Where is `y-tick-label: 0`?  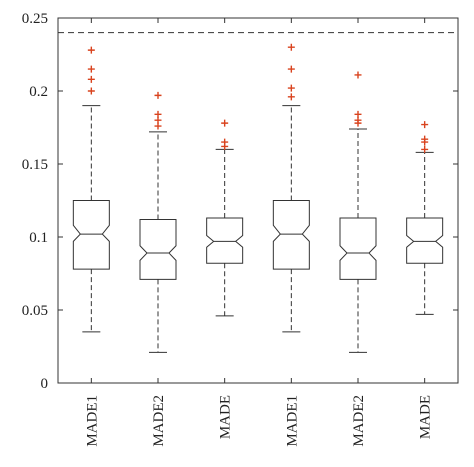 y-tick-label: 0 is located at coordinates (45, 384).